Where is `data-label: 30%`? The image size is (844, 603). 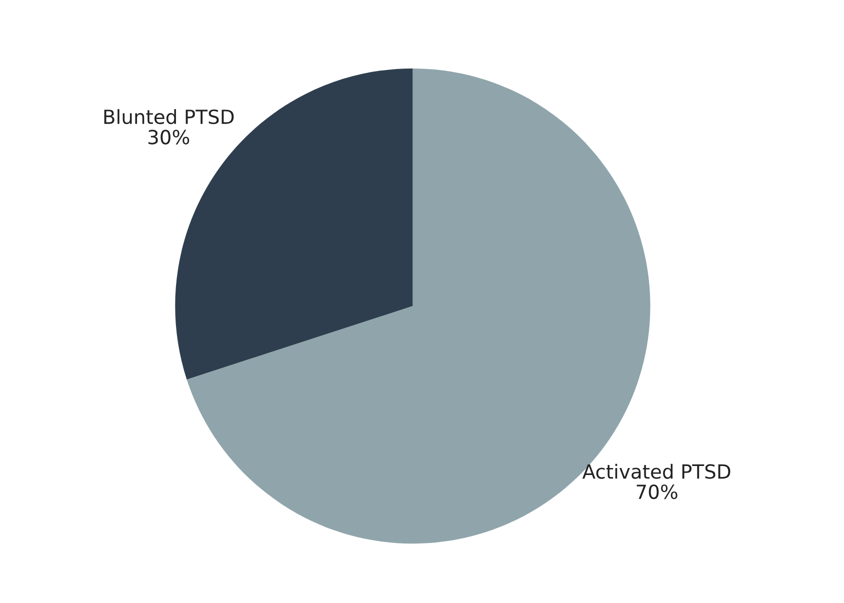
data-label: 30% is located at coordinates (169, 137).